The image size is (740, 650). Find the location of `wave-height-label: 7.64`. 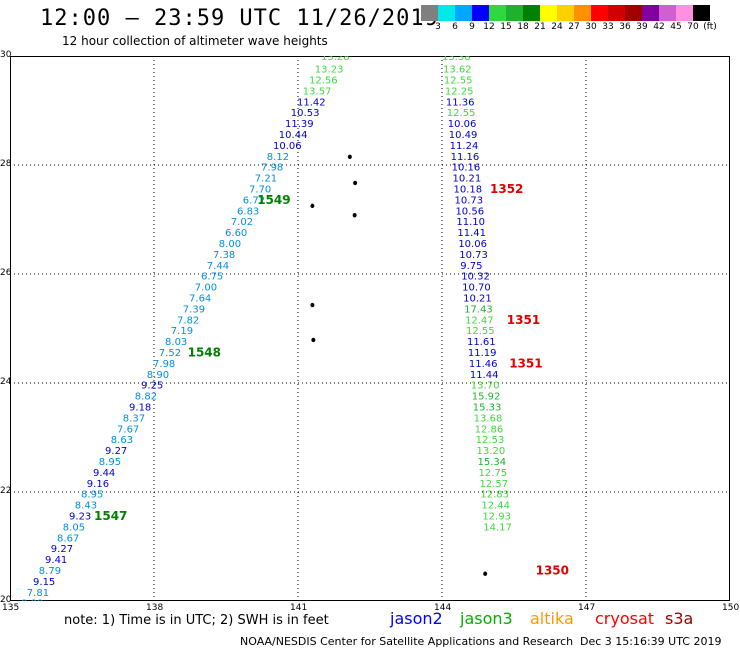

wave-height-label: 7.64 is located at coordinates (200, 299).